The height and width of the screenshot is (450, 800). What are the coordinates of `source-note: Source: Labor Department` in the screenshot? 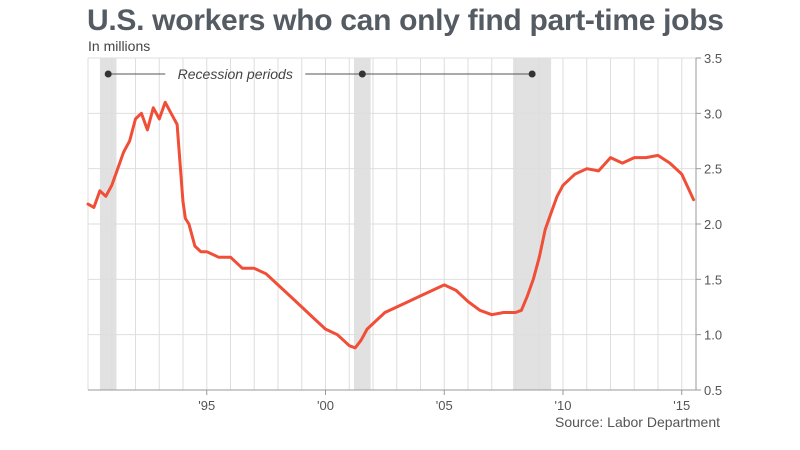 It's located at (637, 422).